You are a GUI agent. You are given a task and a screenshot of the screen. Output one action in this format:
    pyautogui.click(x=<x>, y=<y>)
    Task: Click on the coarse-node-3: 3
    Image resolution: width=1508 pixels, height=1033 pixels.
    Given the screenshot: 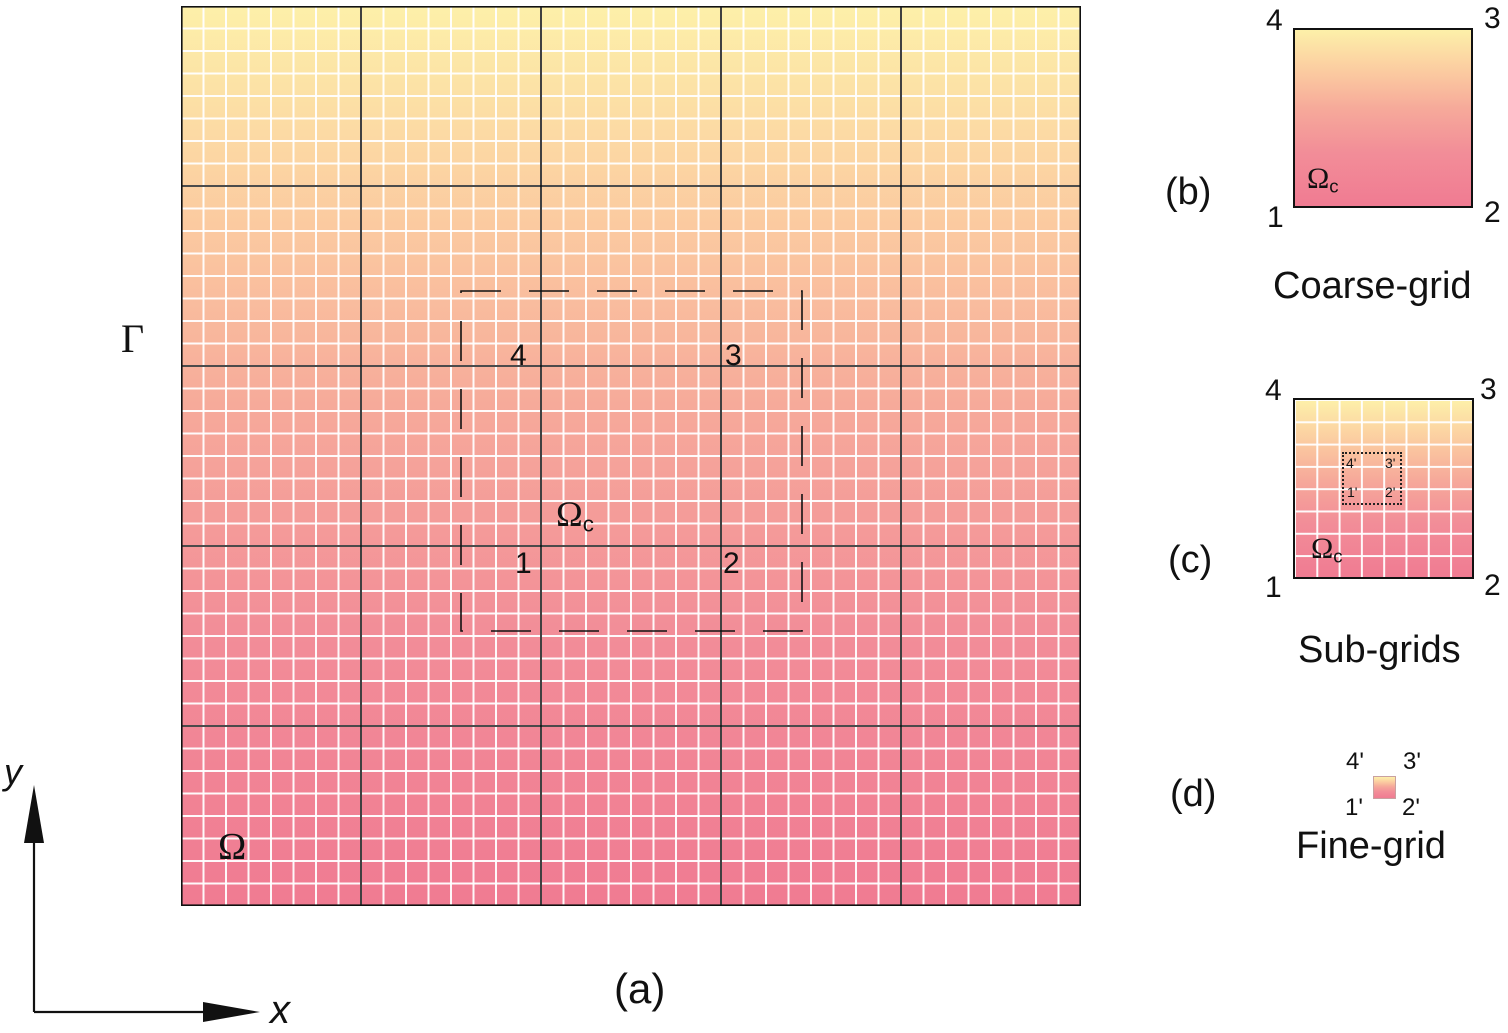 What is the action you would take?
    pyautogui.click(x=1492, y=18)
    